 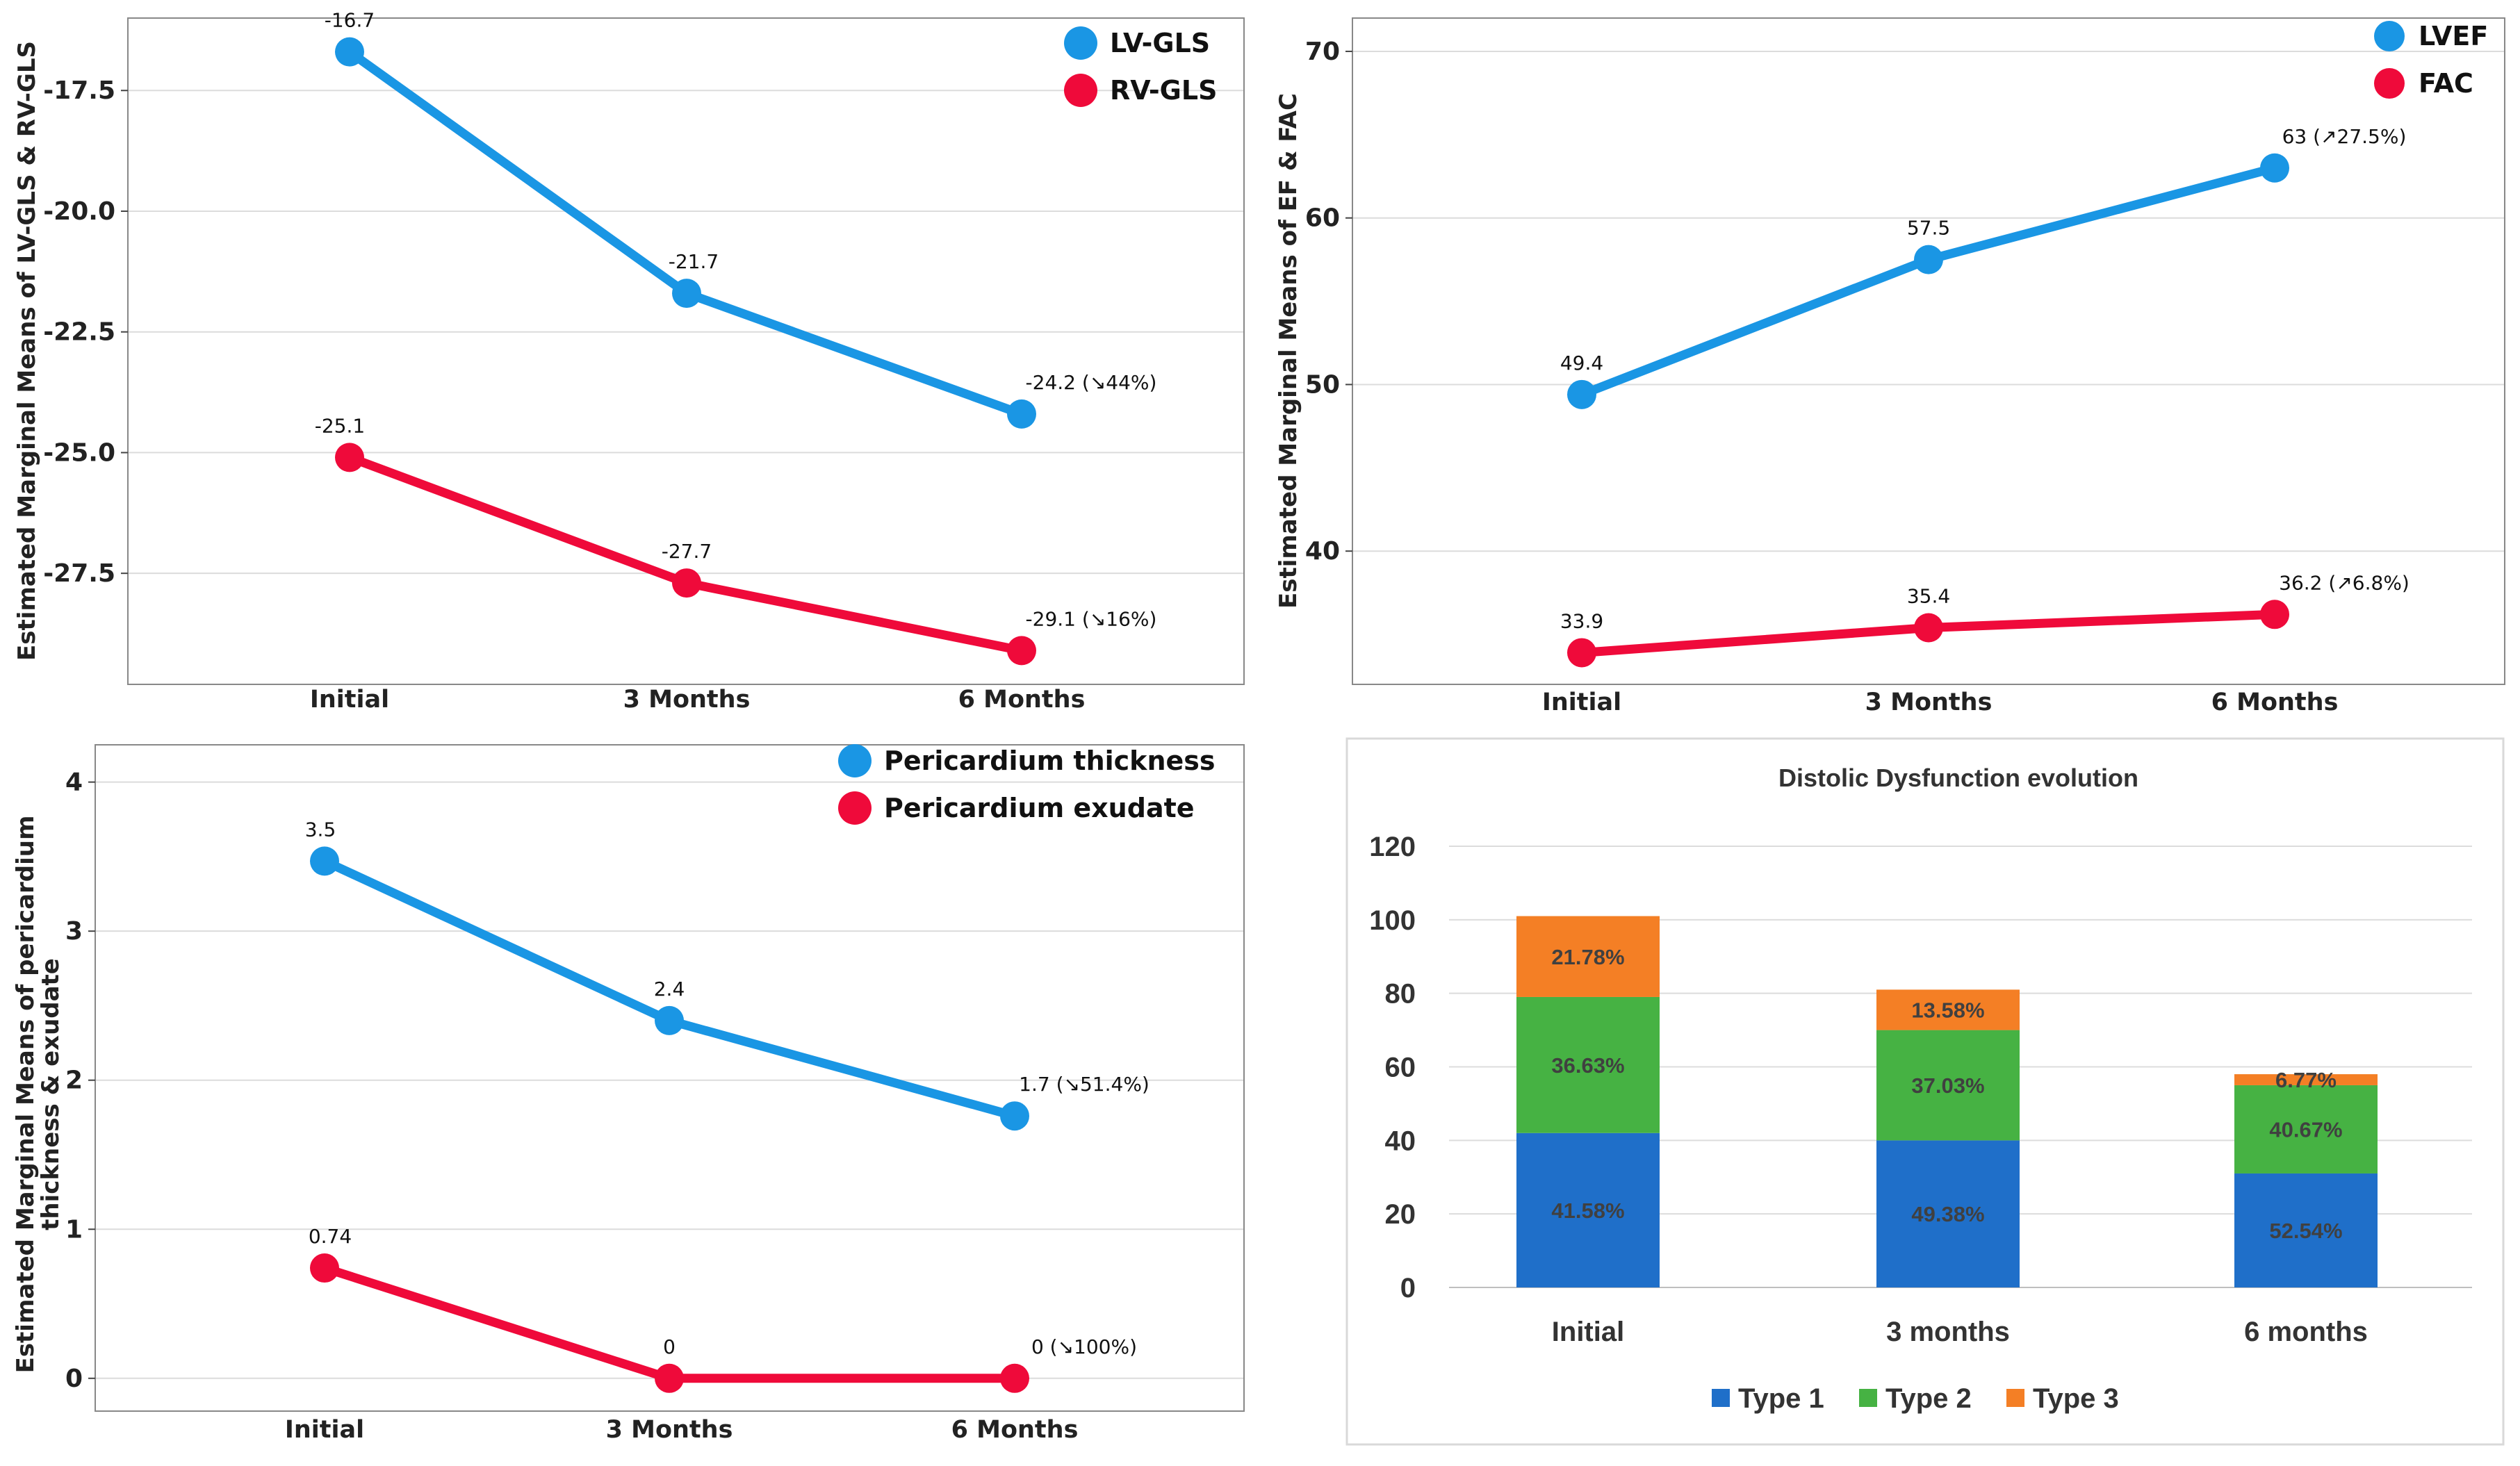 What do you see at coordinates (74, 1080) in the screenshot?
I see `y-tick-label: 2` at bounding box center [74, 1080].